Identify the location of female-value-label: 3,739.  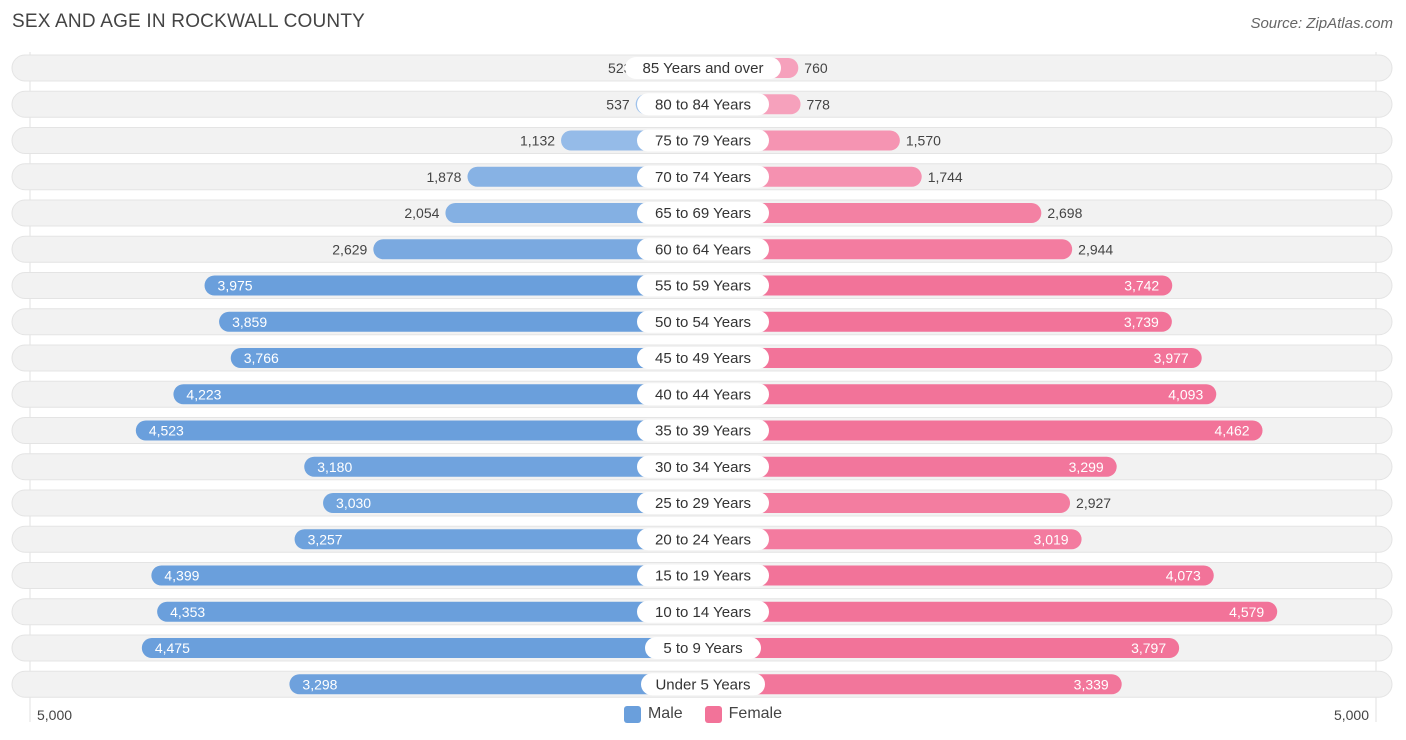
(1141, 322).